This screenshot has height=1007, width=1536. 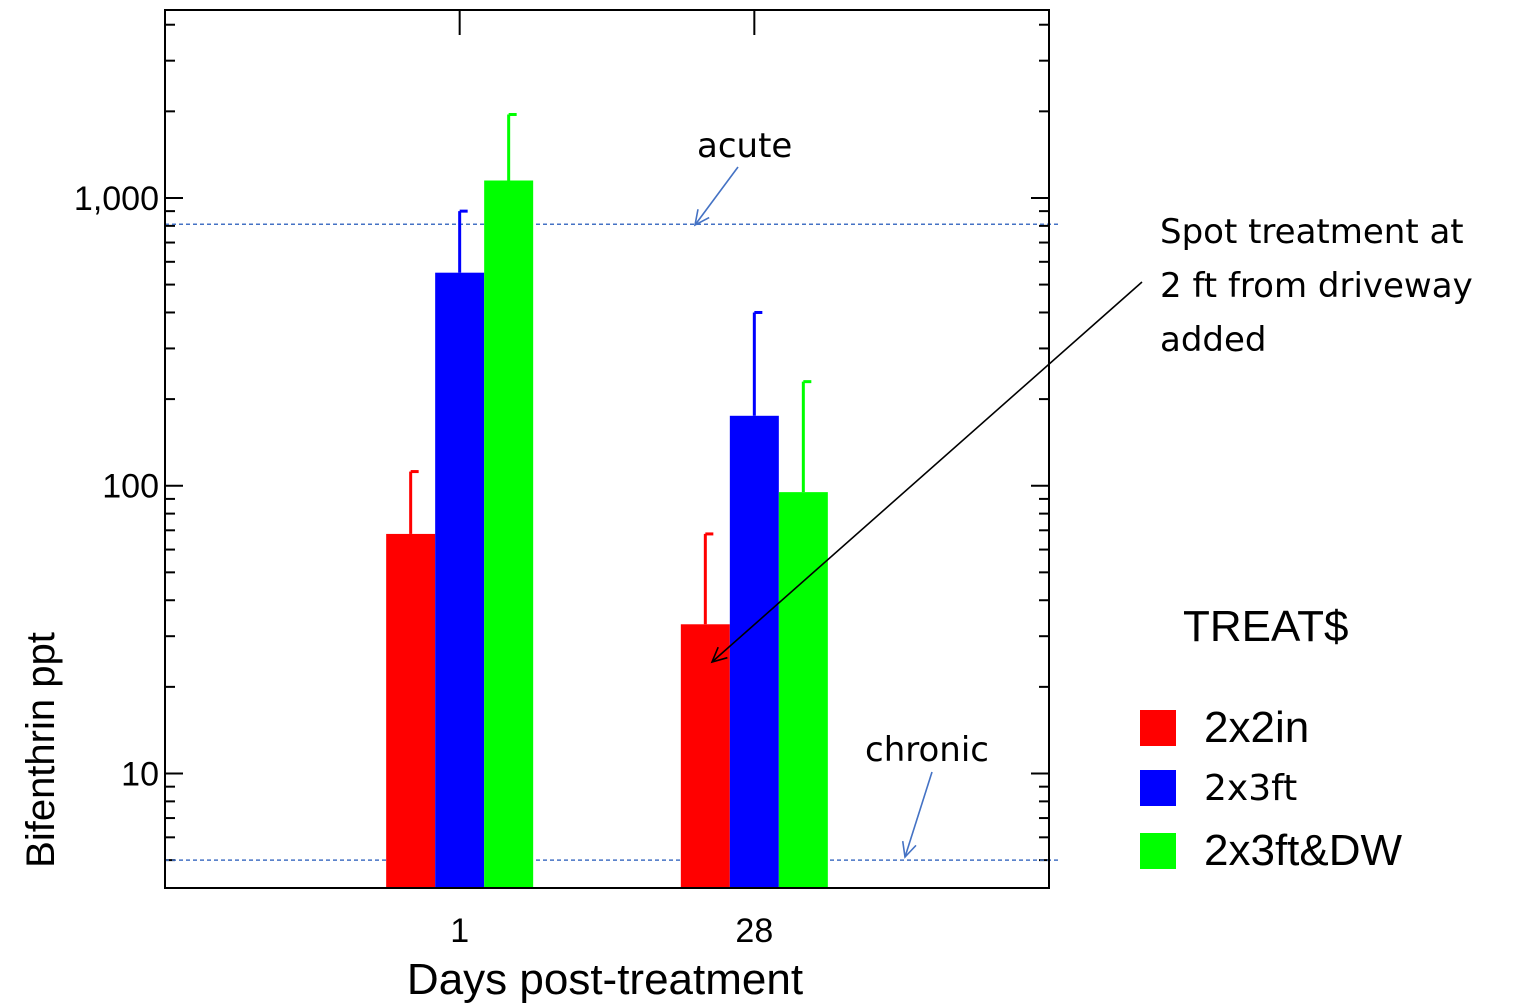 I want to click on y-tick-label: 1,000, so click(x=116, y=199).